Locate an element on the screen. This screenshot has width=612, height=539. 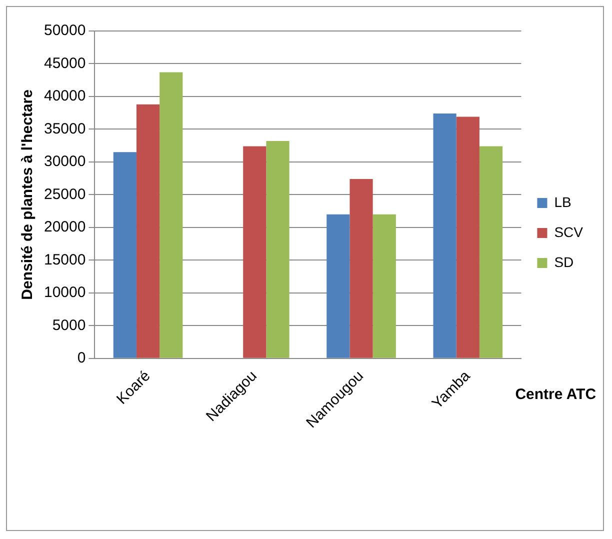
y-tick-label: 0 is located at coordinates (81, 358).